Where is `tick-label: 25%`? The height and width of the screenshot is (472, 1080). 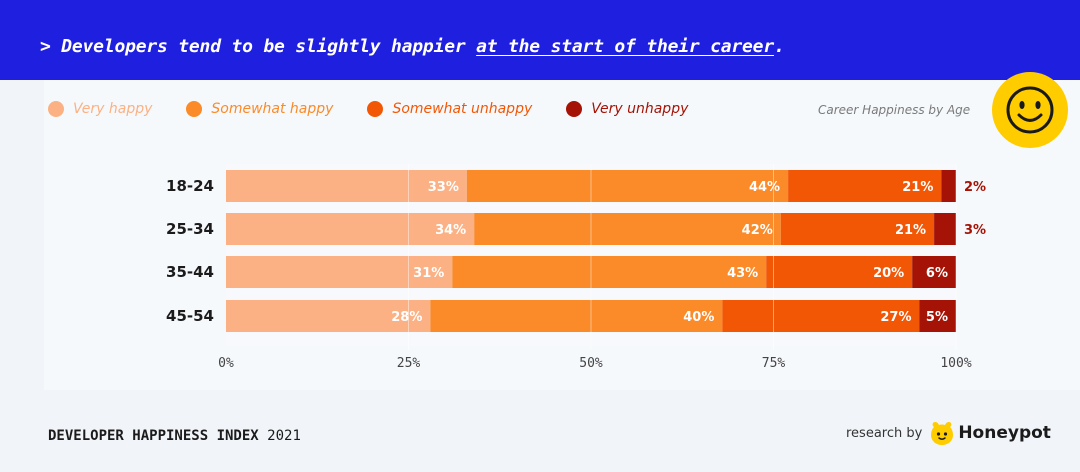 tick-label: 25% is located at coordinates (409, 363).